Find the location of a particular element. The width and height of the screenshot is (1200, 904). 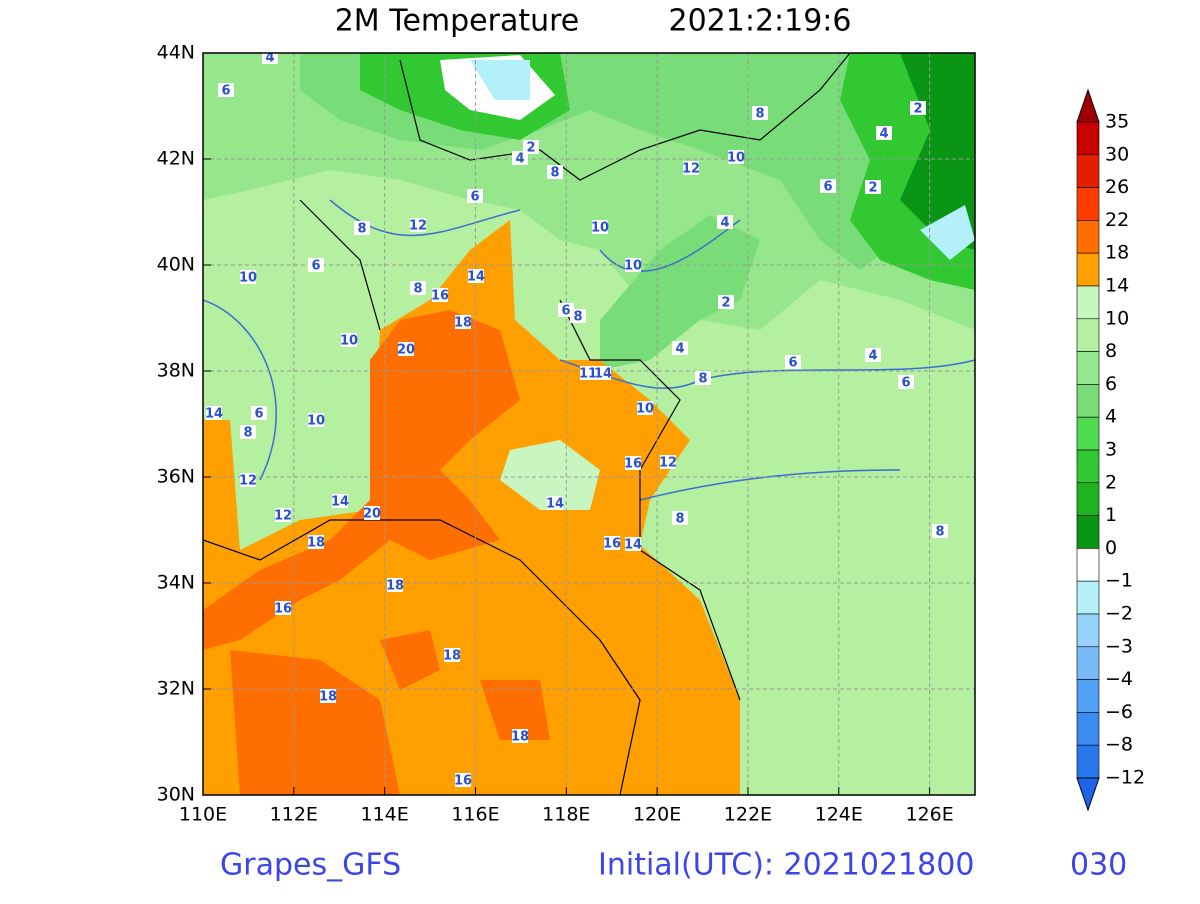

field-minus2-ne is located at coordinates (947, 232).